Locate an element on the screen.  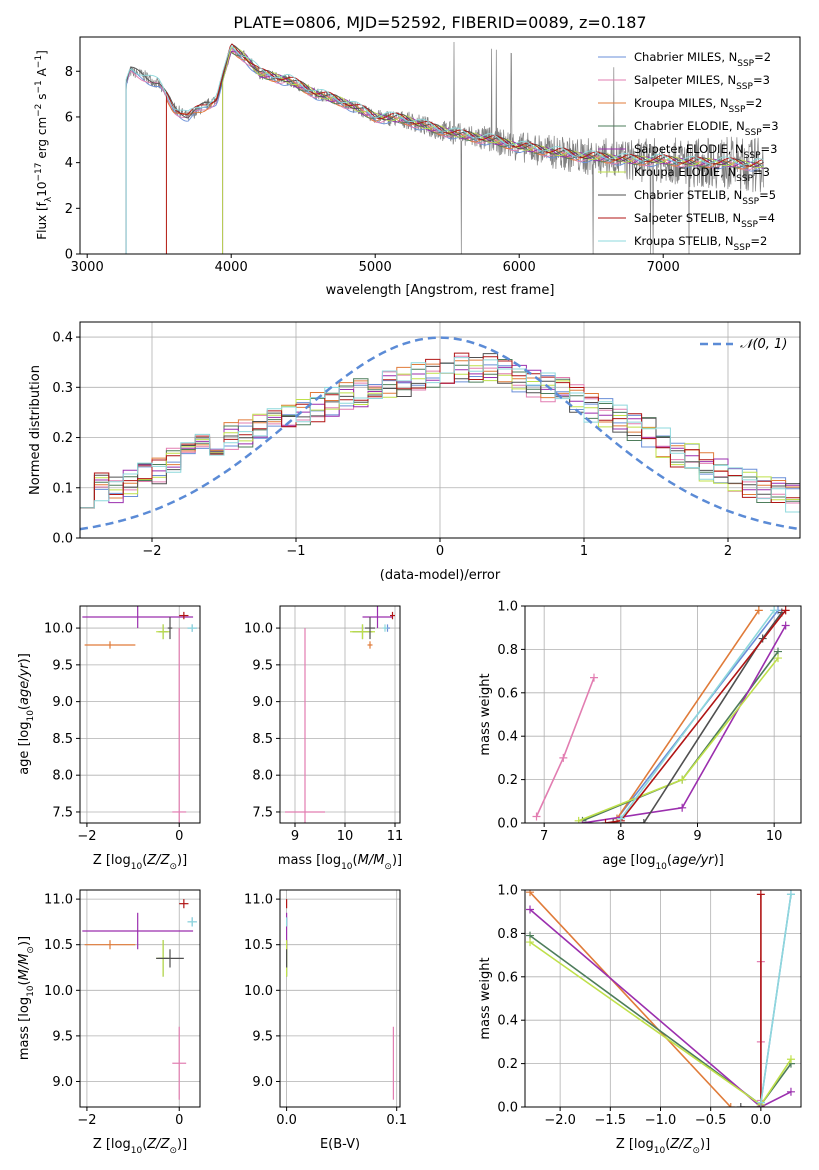
legend-label-chabrier_elodie: Chabrier ELODIE, NSSP=3 is located at coordinates (706, 128).